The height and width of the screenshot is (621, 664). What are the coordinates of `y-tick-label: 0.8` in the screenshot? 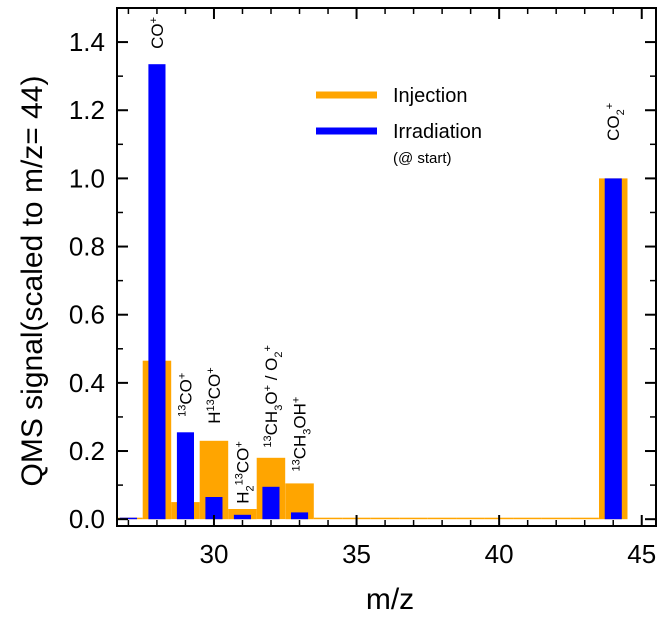 It's located at (87, 247).